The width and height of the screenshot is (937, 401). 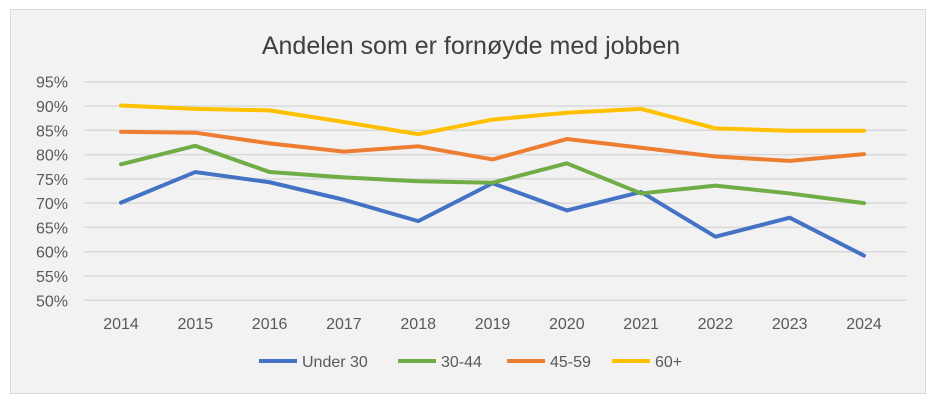 What do you see at coordinates (52, 204) in the screenshot?
I see `y-tick-label: 70%` at bounding box center [52, 204].